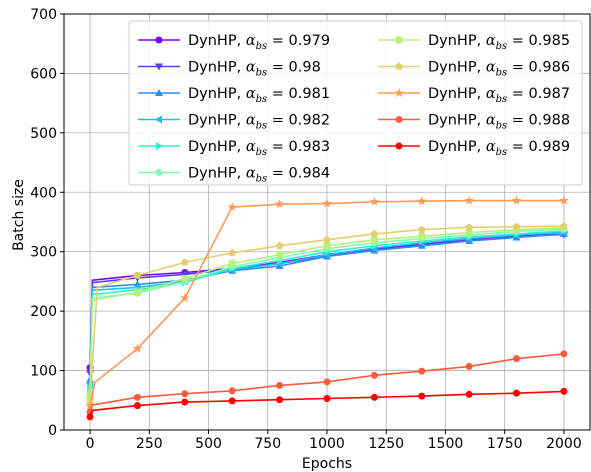  What do you see at coordinates (208, 444) in the screenshot?
I see `x-tick-label: 500` at bounding box center [208, 444].